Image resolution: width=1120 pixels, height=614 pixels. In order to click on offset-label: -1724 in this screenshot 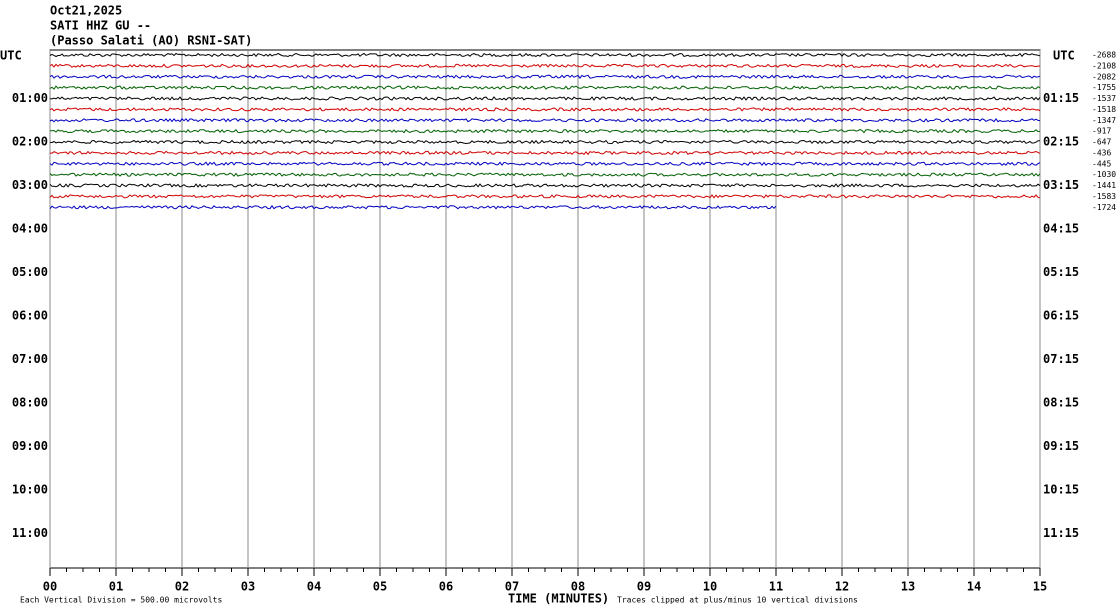, I will do `click(1104, 207)`.